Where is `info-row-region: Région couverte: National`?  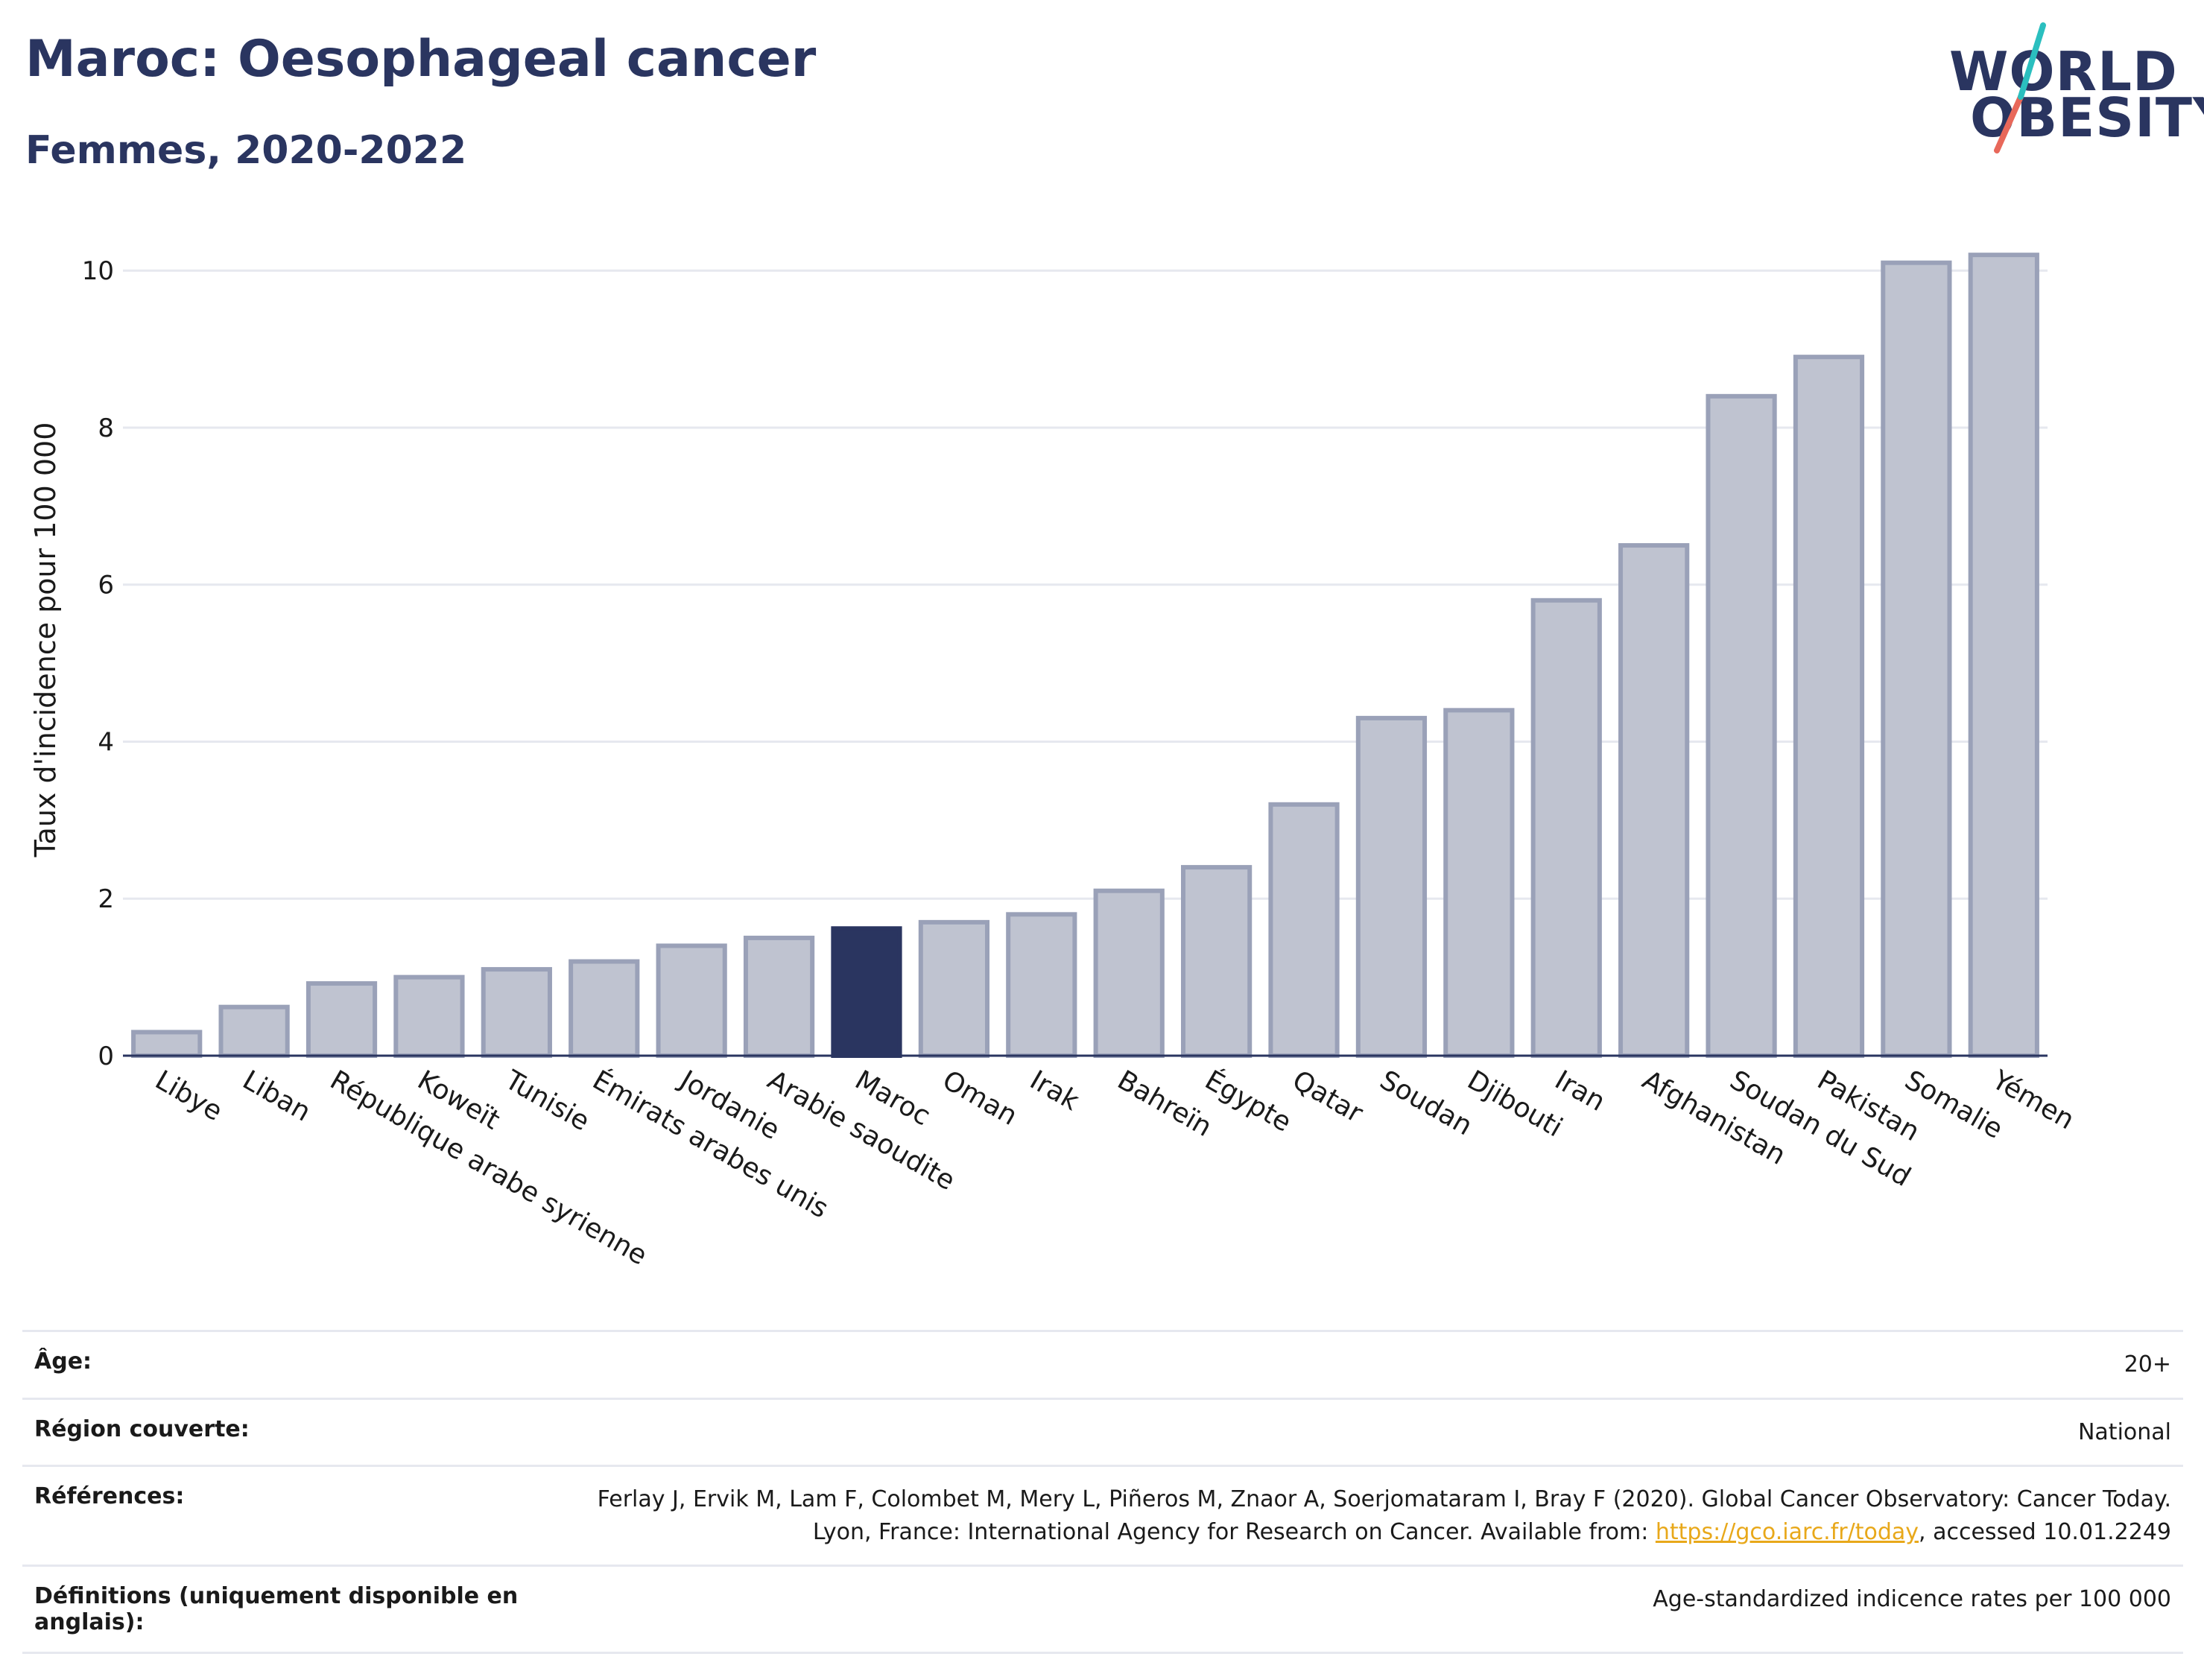
info-row-region: Région couverte: National is located at coordinates (1102, 1431).